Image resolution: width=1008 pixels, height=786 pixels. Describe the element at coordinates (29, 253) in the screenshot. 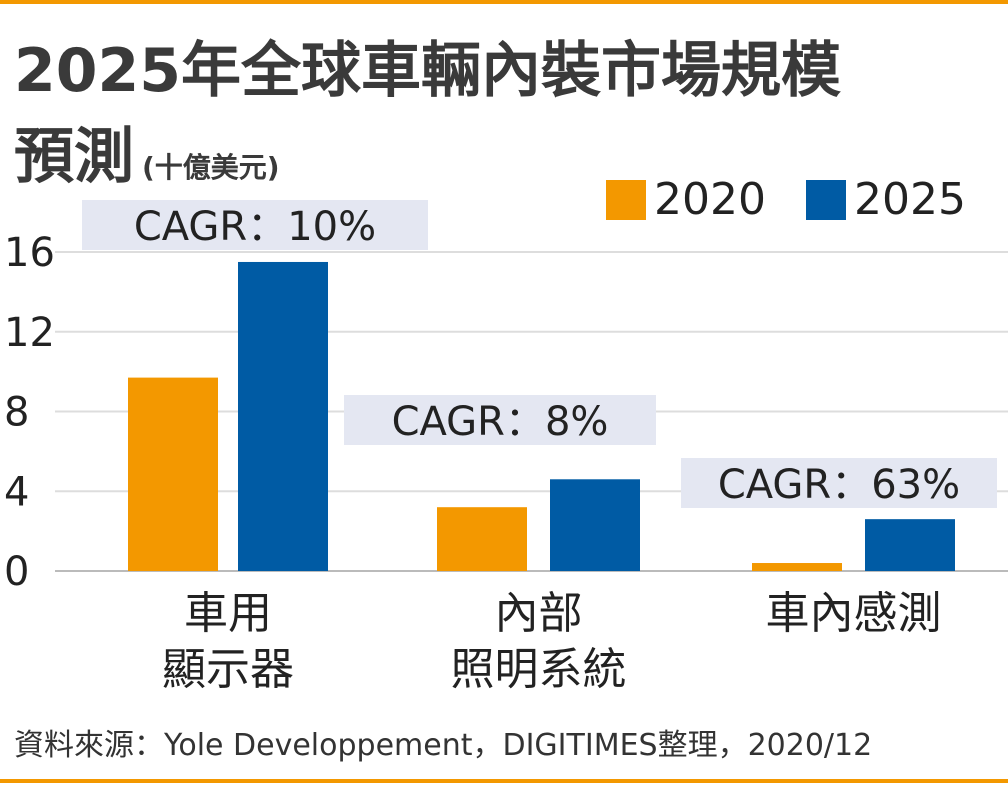

I see `y-tick-label: 16` at that location.